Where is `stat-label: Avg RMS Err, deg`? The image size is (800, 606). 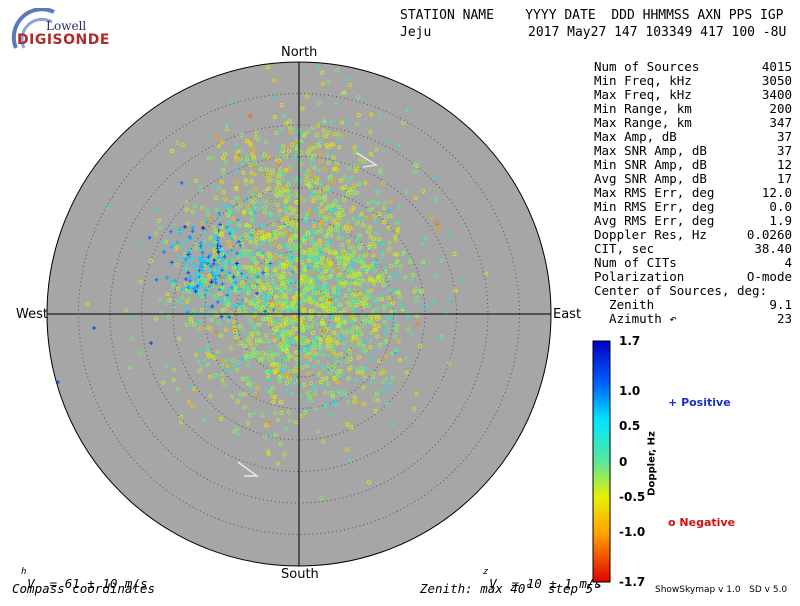 stat-label: Avg RMS Err, deg is located at coordinates (654, 220).